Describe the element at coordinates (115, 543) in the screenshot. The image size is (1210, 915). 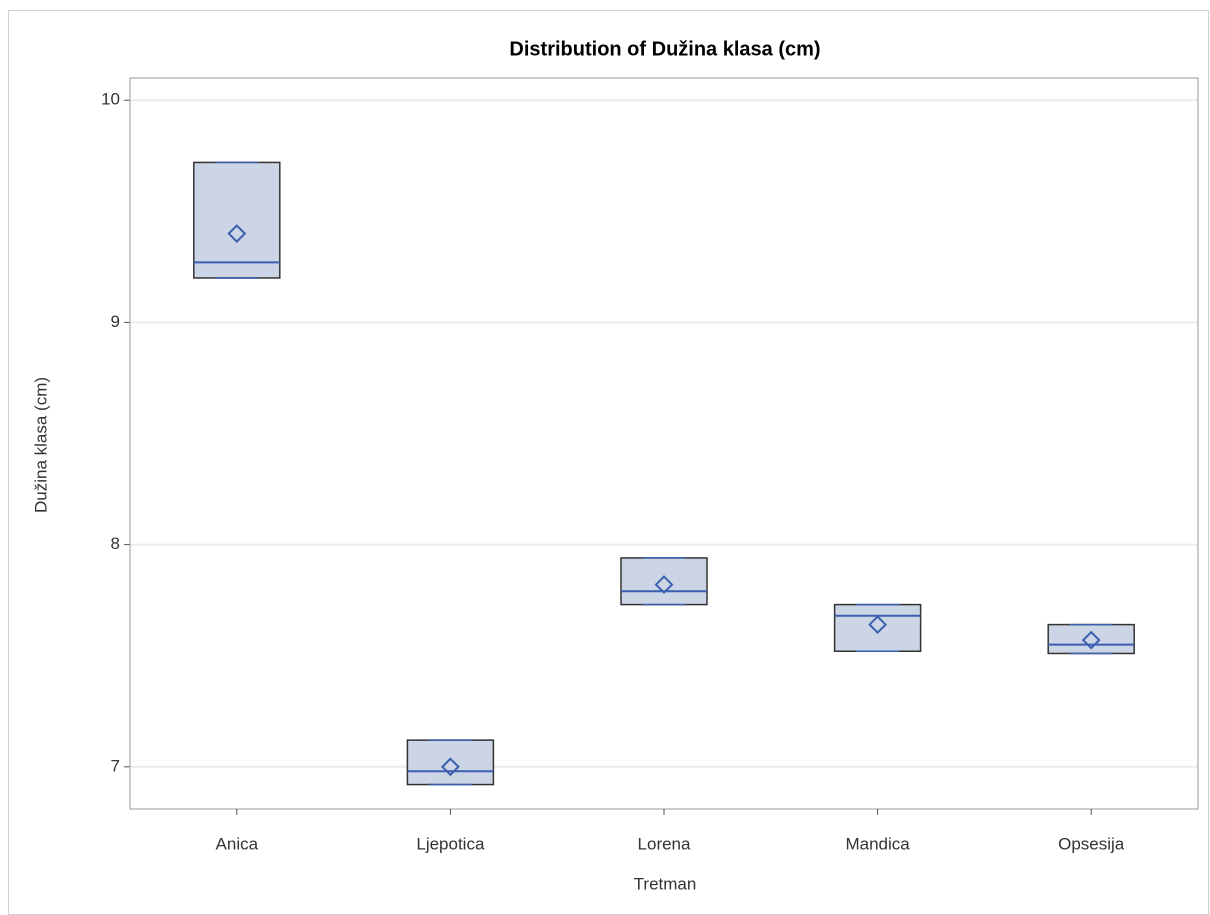
I see `y-tick-label: 8` at that location.